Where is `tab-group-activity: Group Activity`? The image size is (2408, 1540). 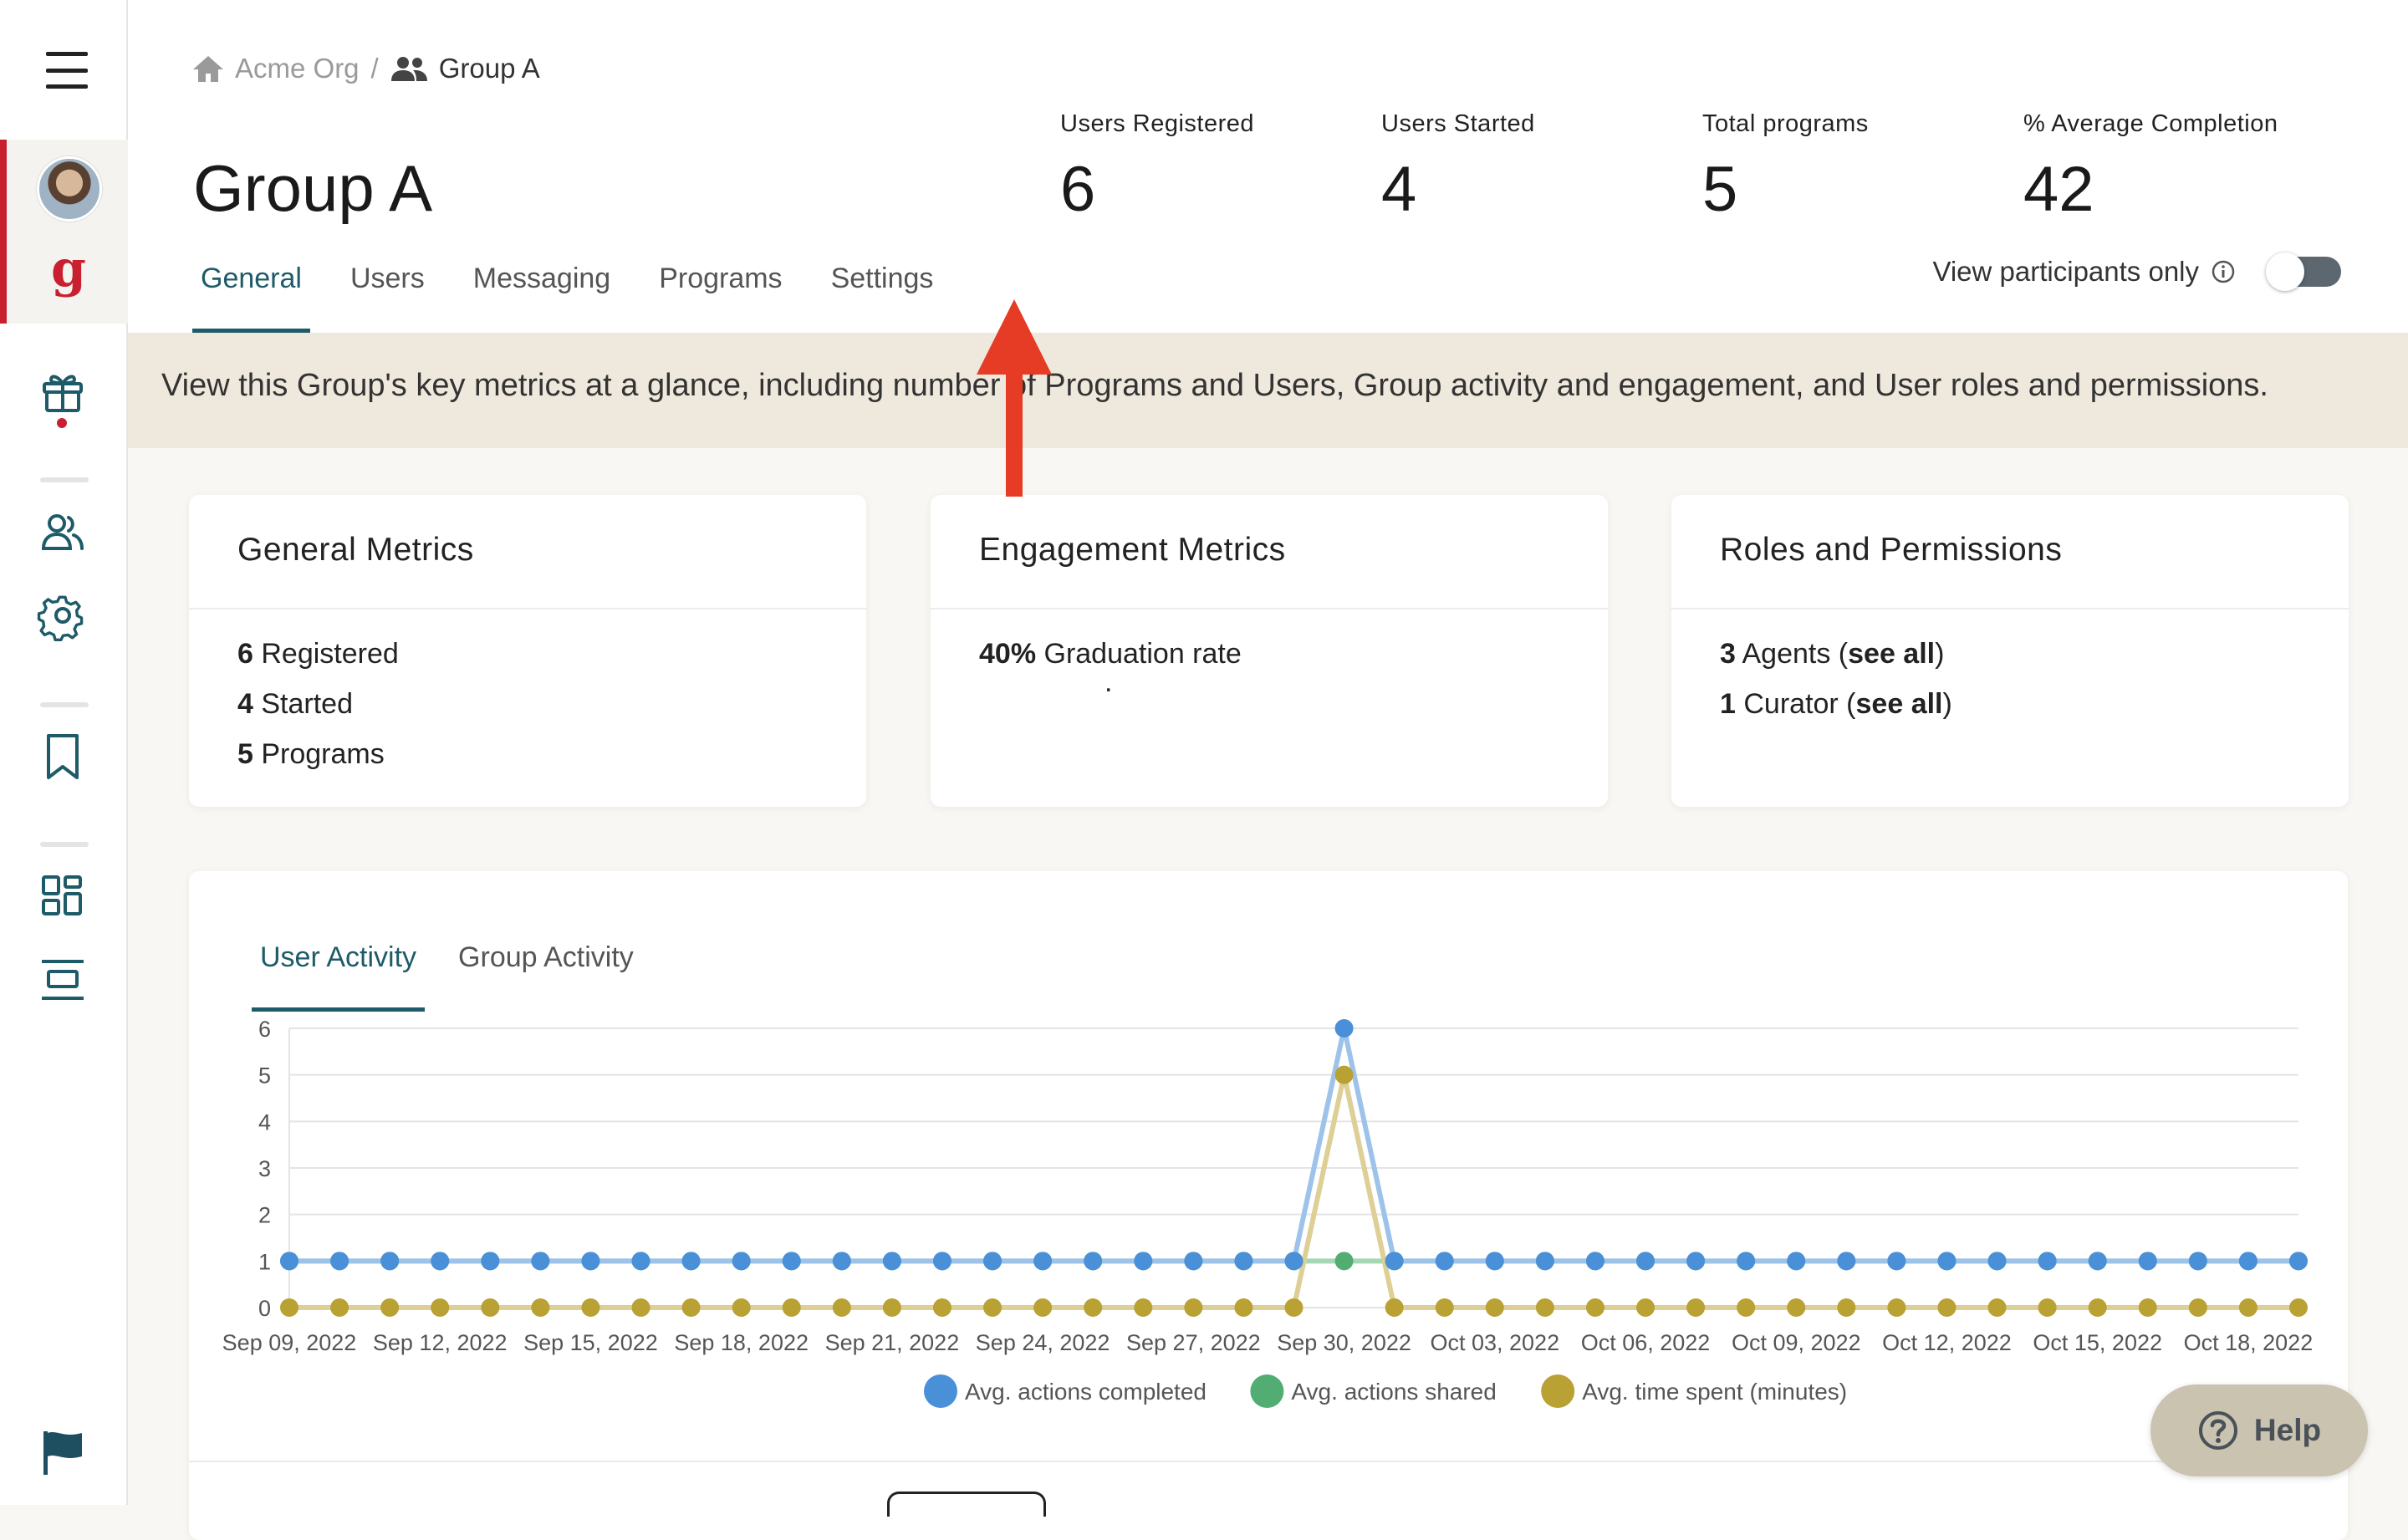
tab-group-activity: Group Activity is located at coordinates (546, 957).